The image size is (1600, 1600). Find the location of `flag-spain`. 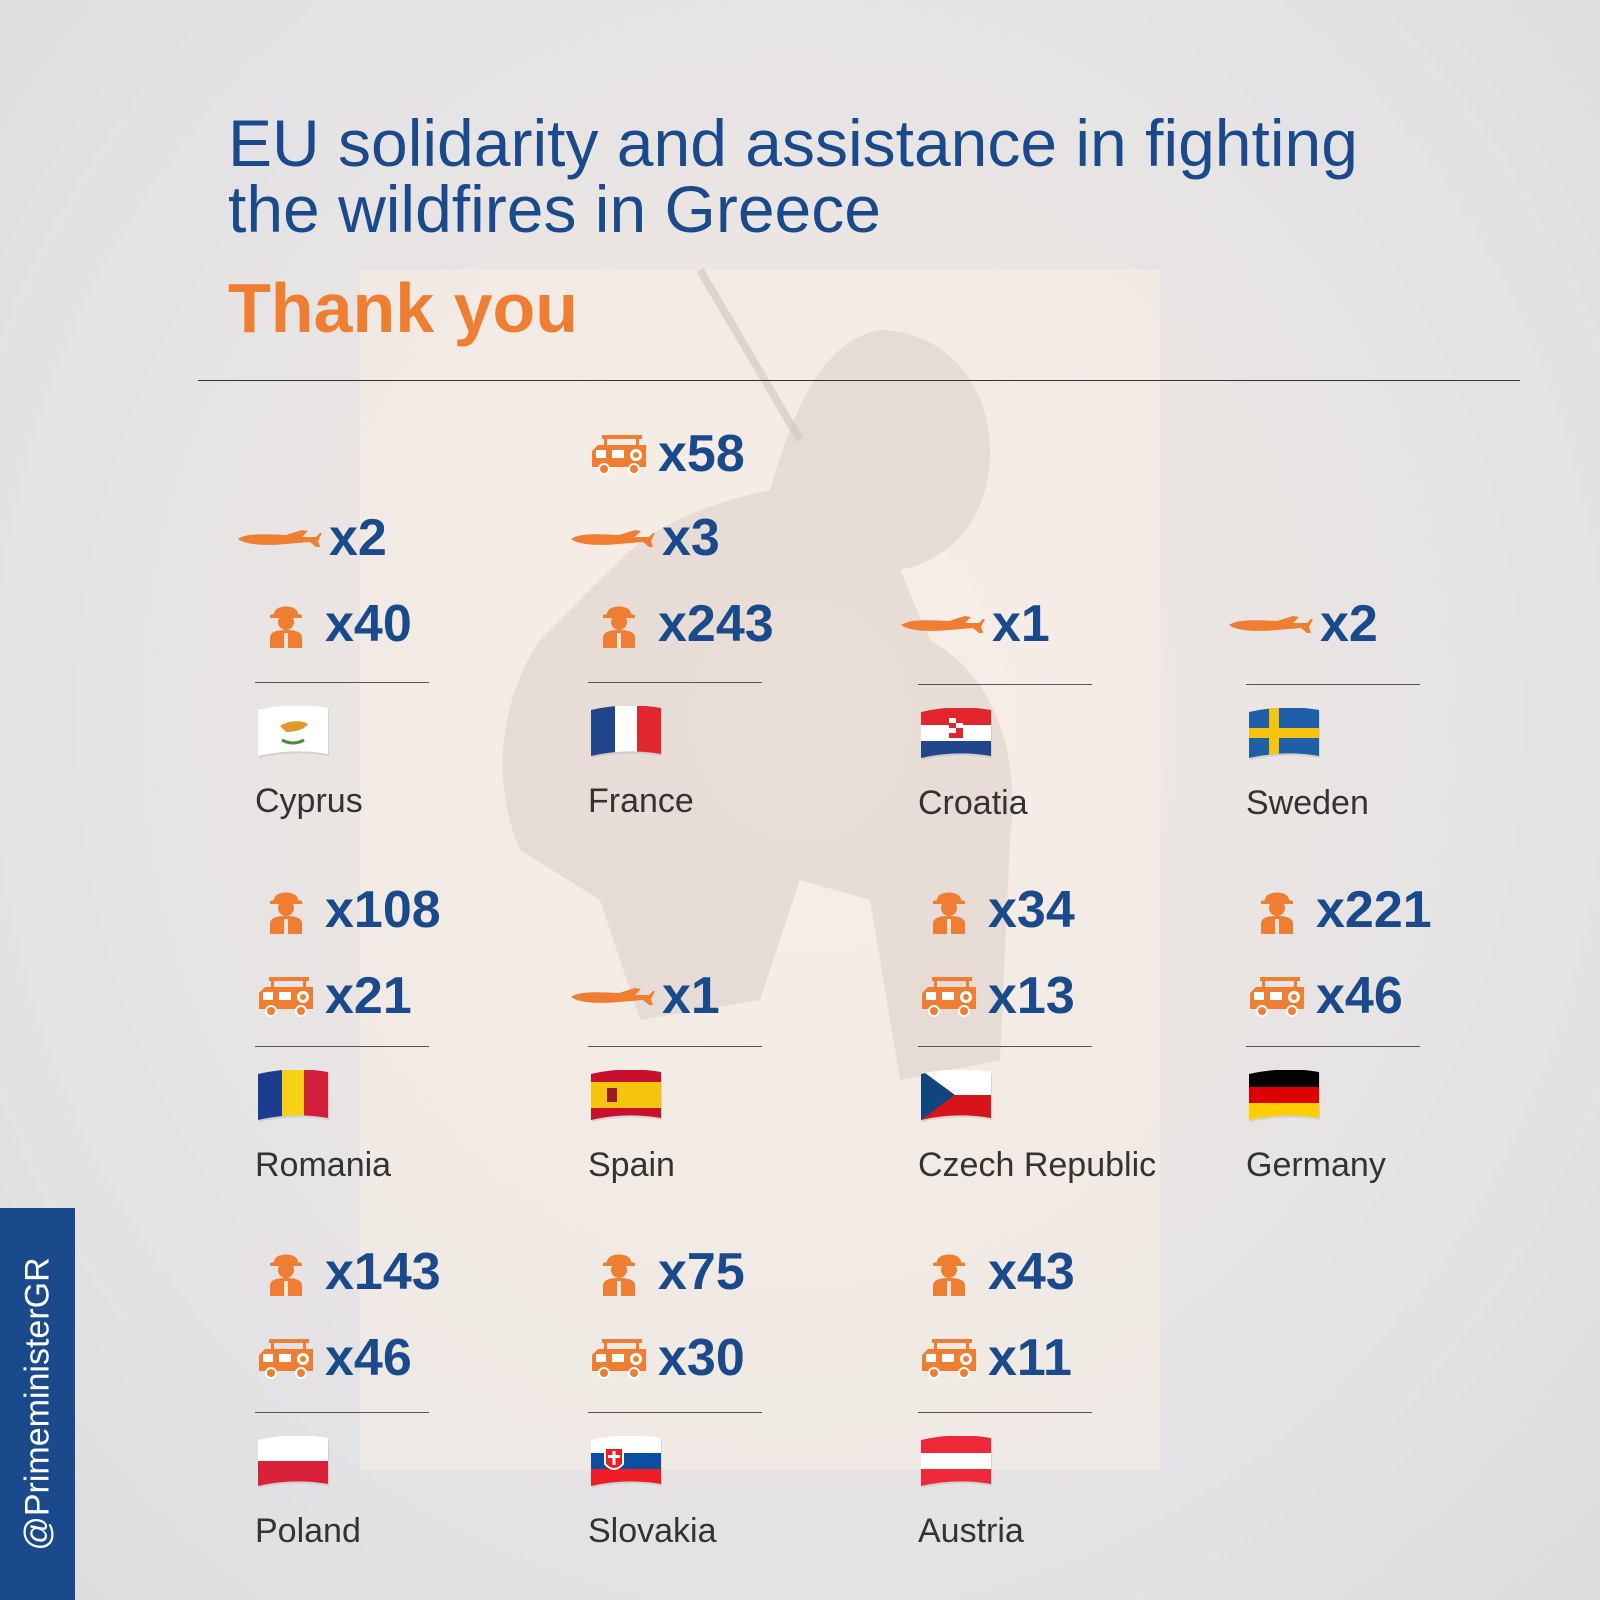

flag-spain is located at coordinates (626, 1096).